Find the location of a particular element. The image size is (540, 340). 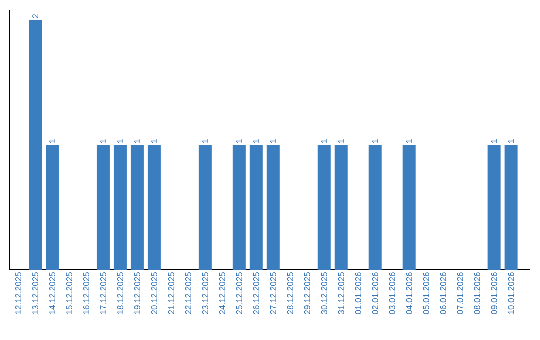

x-tick-label: 12.12.2025 is located at coordinates (18, 293).